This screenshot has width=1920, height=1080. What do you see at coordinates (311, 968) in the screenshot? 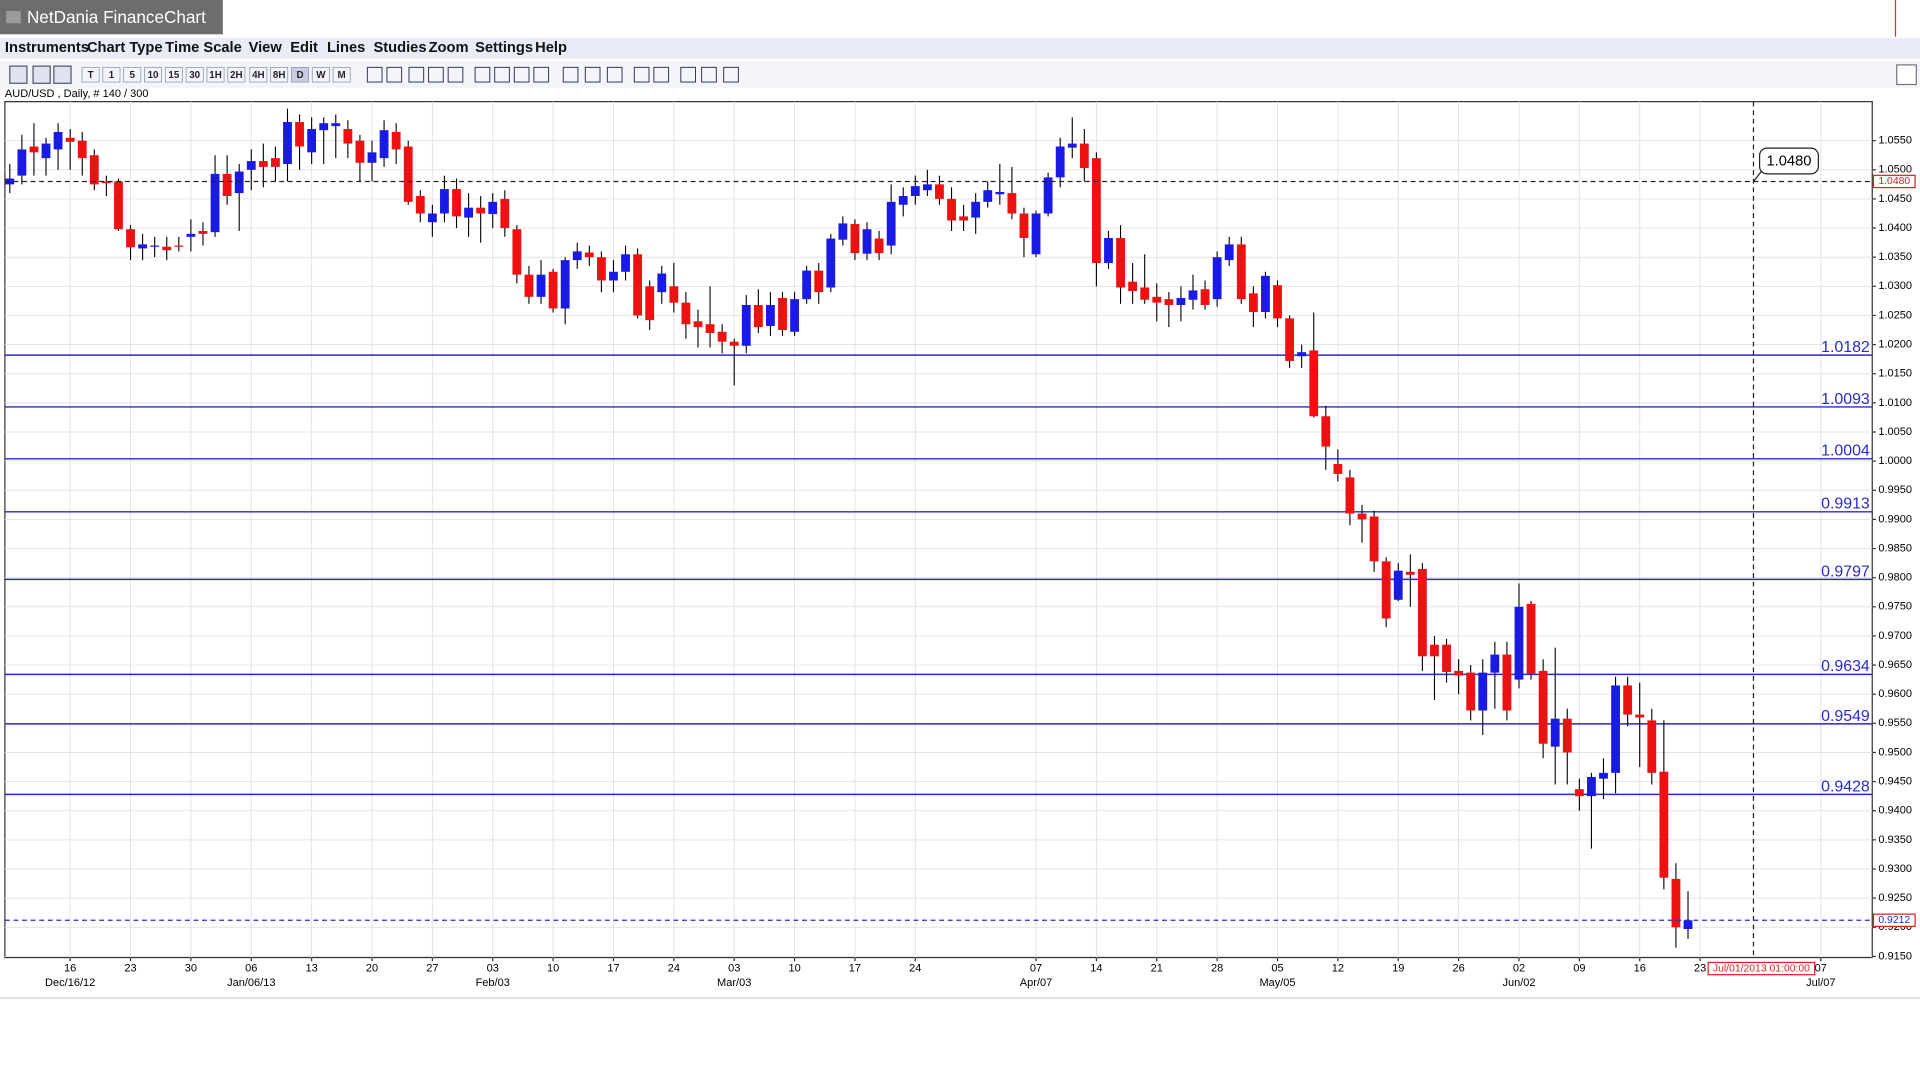
I see `x-tick-label: 13` at bounding box center [311, 968].